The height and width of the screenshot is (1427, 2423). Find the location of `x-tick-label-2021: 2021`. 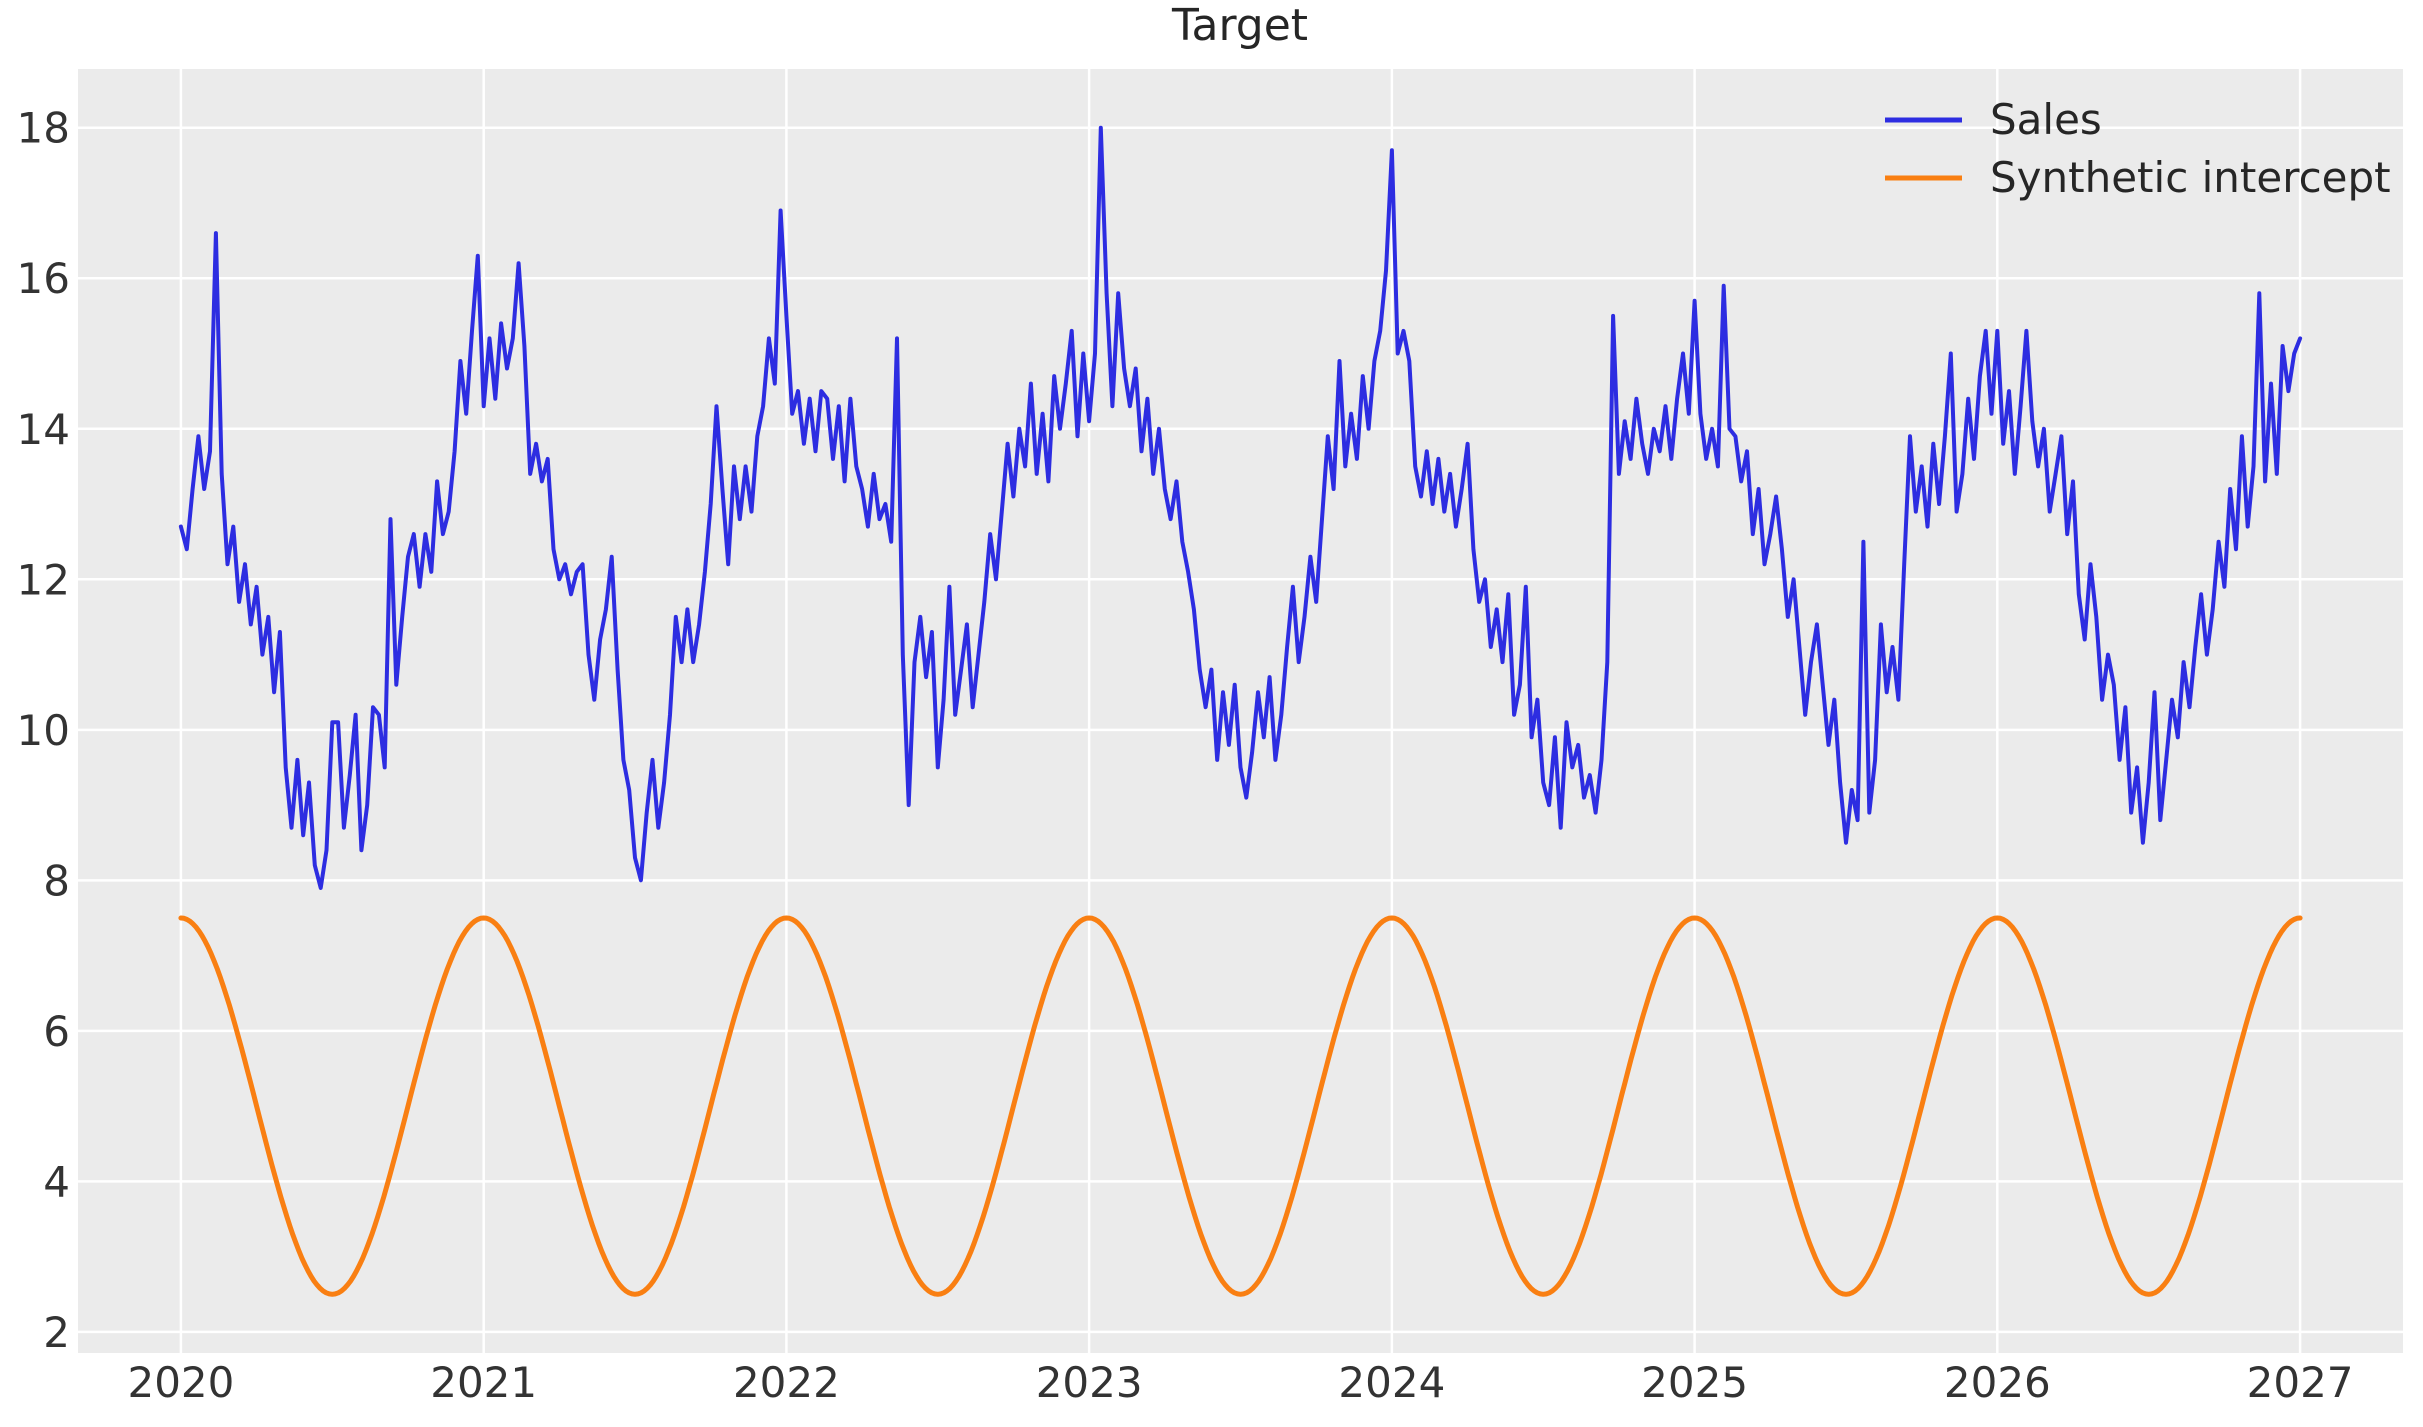

x-tick-label-2021: 2021 is located at coordinates (483, 1382).